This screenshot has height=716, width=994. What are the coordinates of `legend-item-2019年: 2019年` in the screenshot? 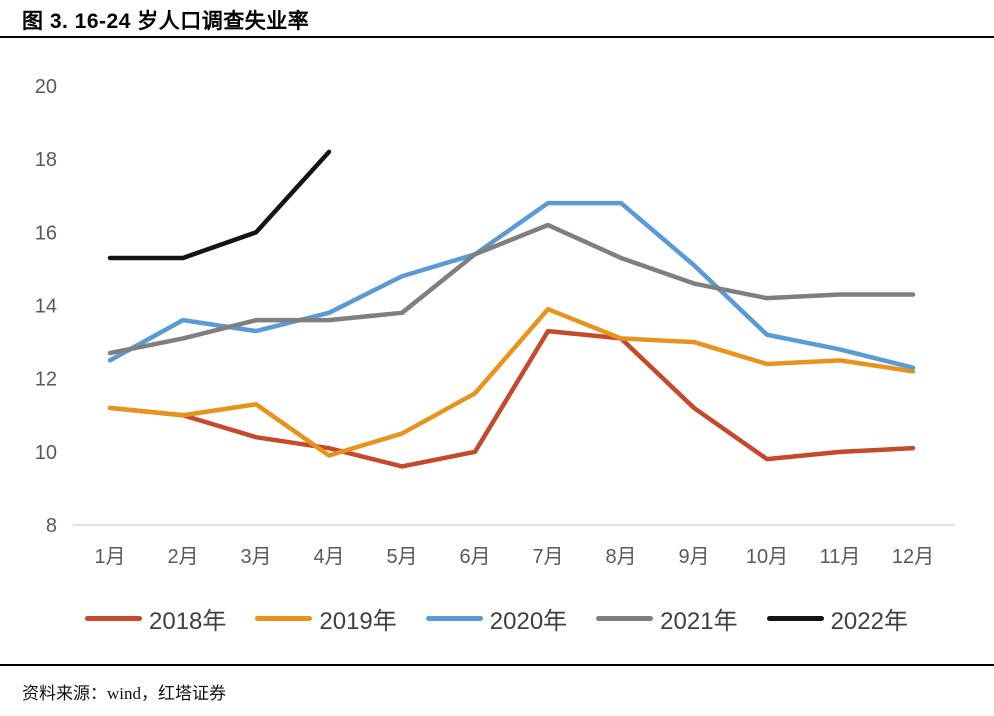 It's located at (326, 618).